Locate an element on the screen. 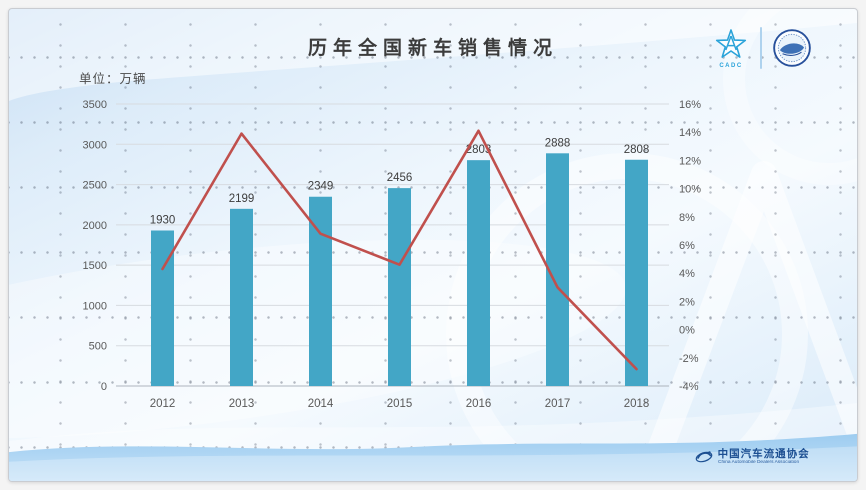 This screenshot has height=490, width=866. bar-label-2012: 1930 is located at coordinates (163, 220).